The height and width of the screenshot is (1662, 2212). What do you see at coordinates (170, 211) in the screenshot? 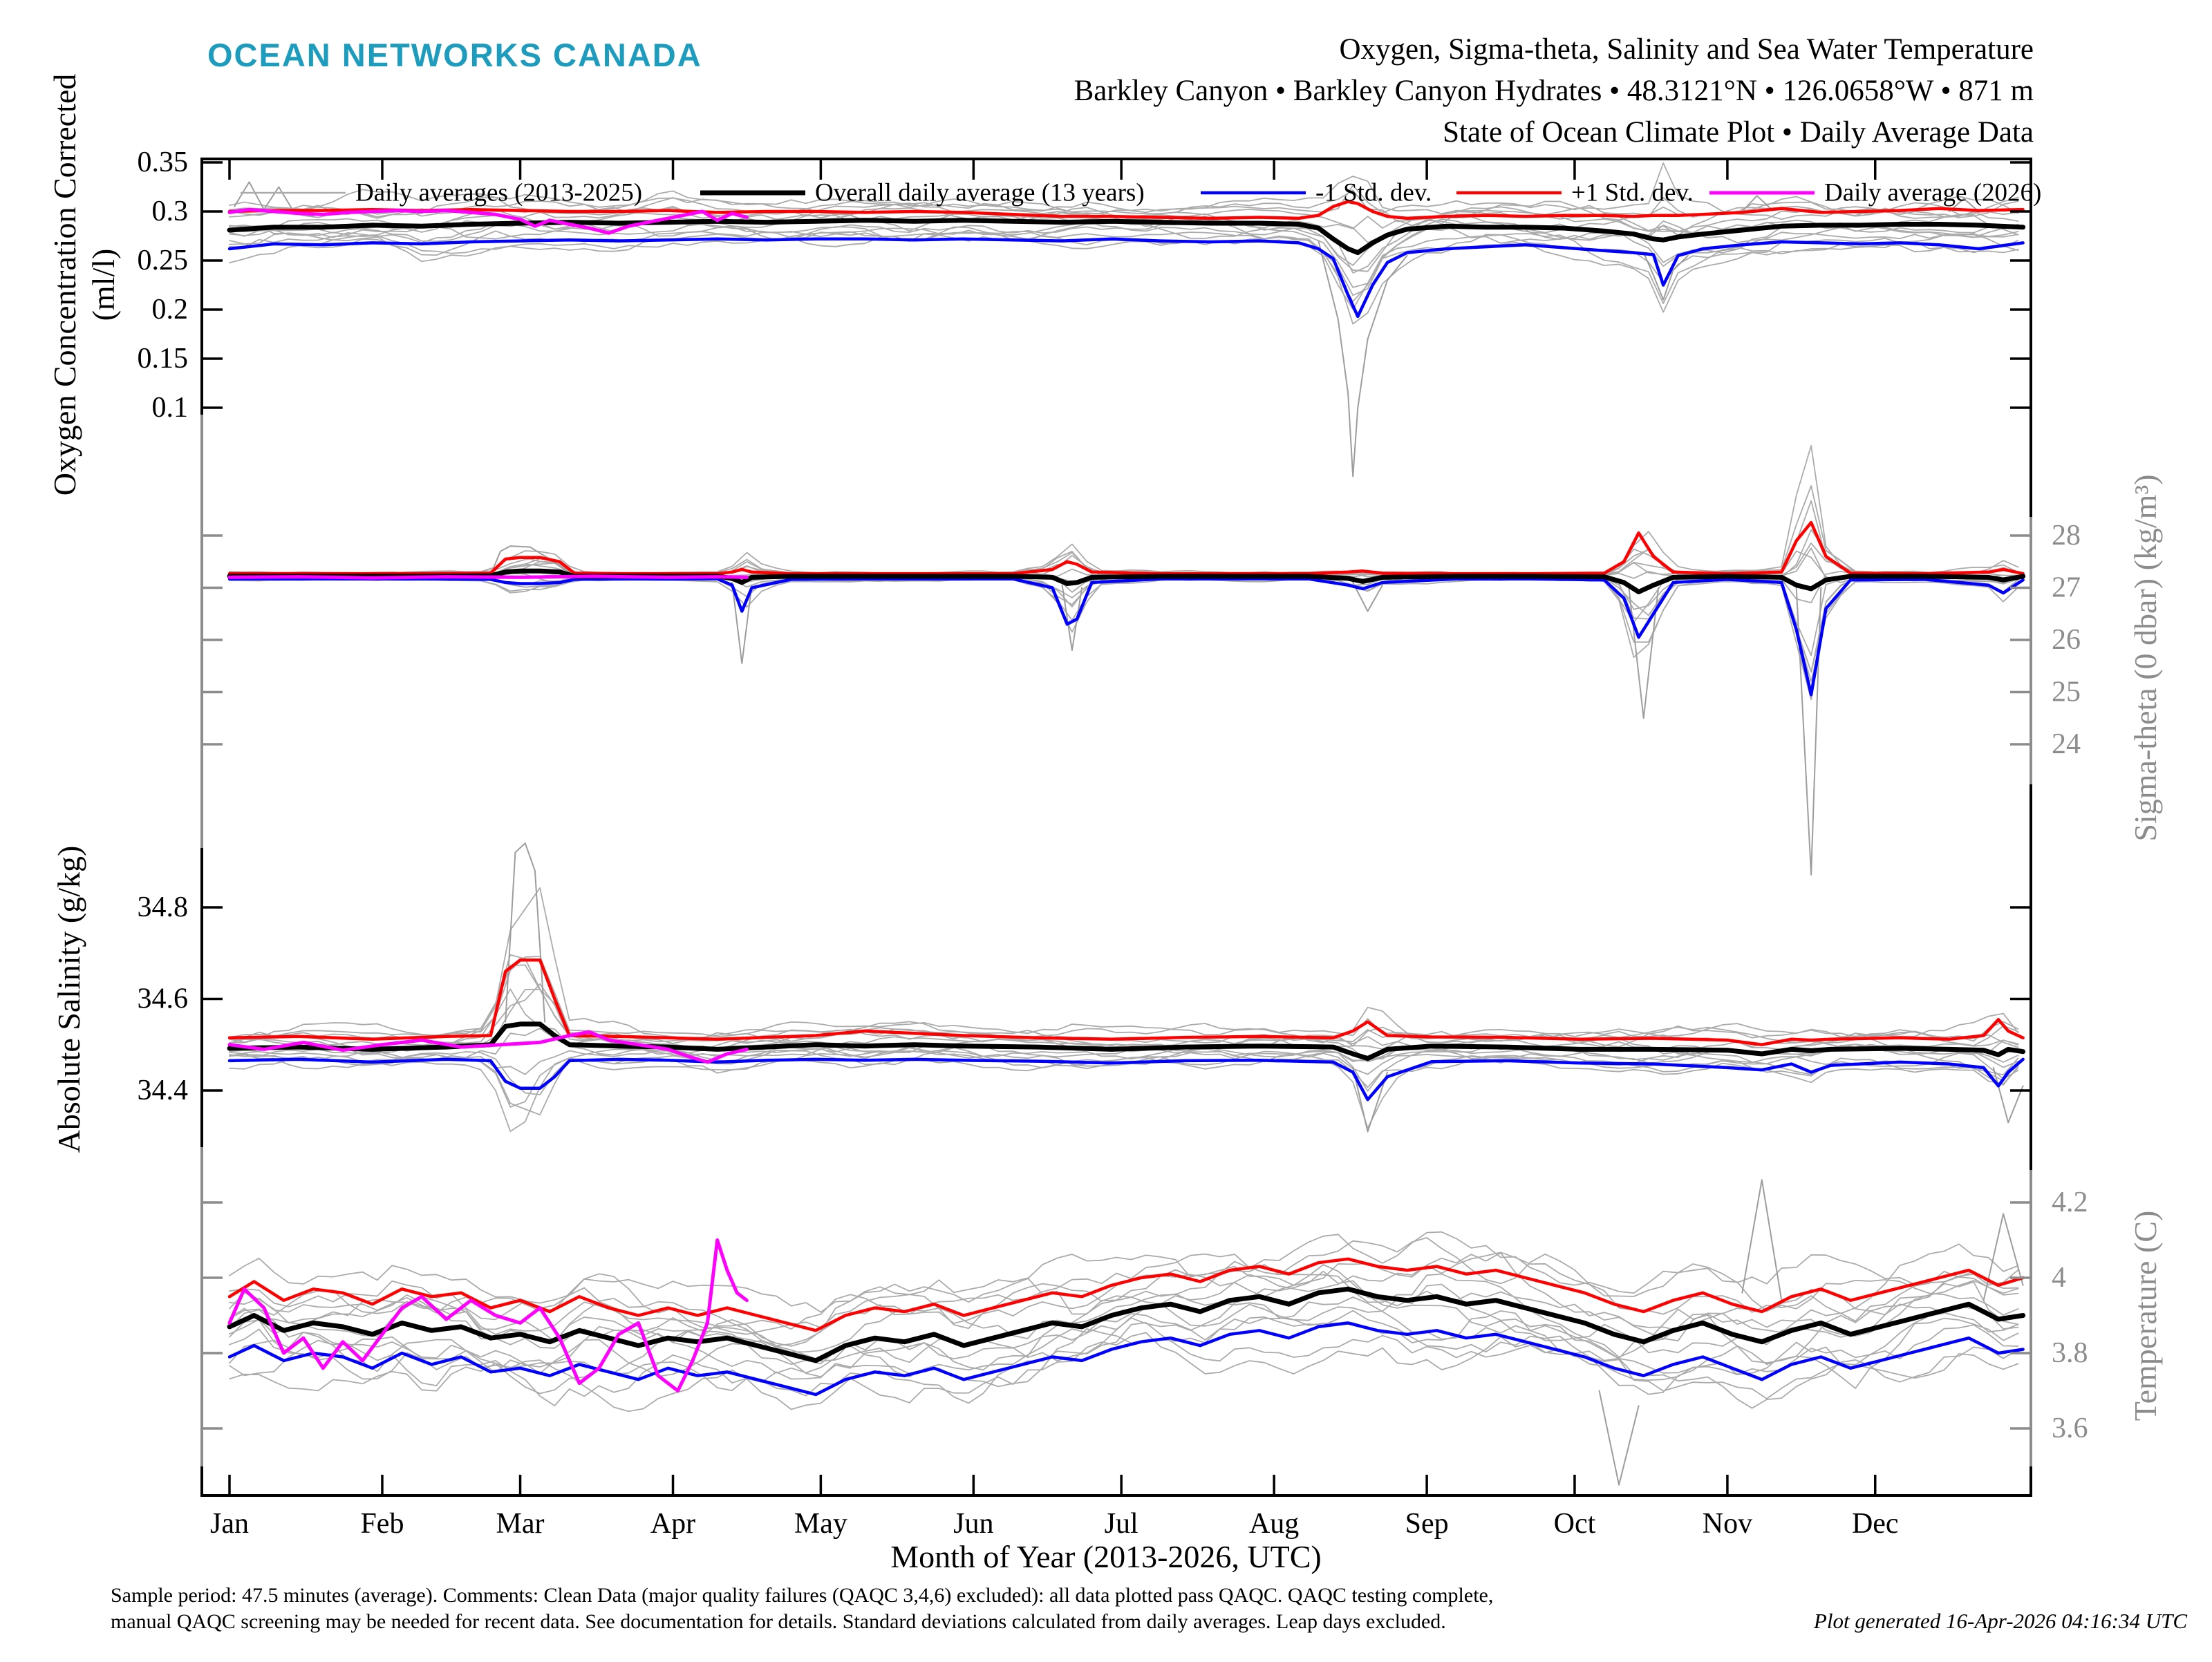
I see `oxygen-tick-label: 0.3` at bounding box center [170, 211].